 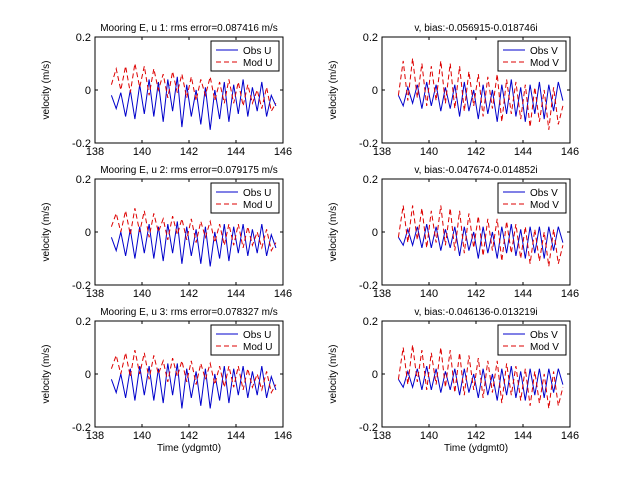 What do you see at coordinates (475, 170) in the screenshot?
I see `subplot-title: v, bias:-0.047674-0.014852i` at bounding box center [475, 170].